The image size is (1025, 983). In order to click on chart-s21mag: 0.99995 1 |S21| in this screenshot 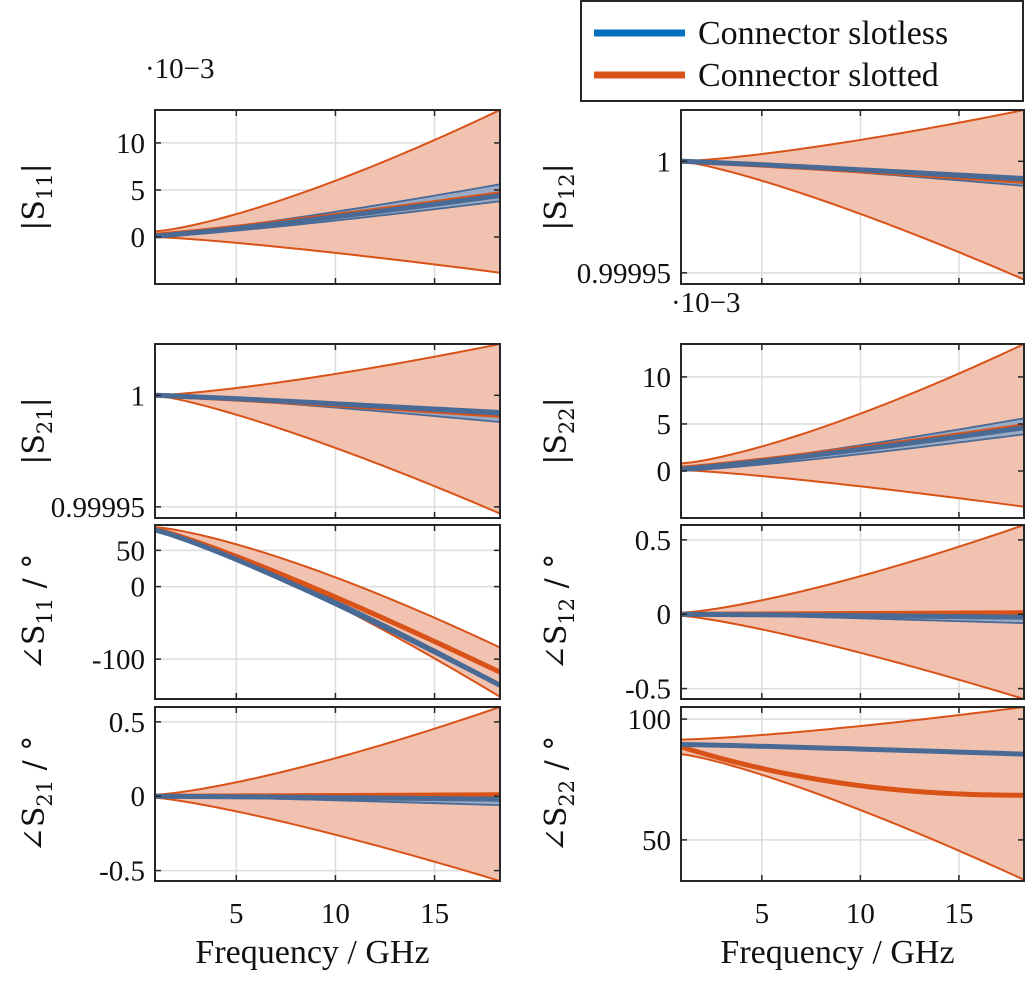, I will do `click(259, 433)`.